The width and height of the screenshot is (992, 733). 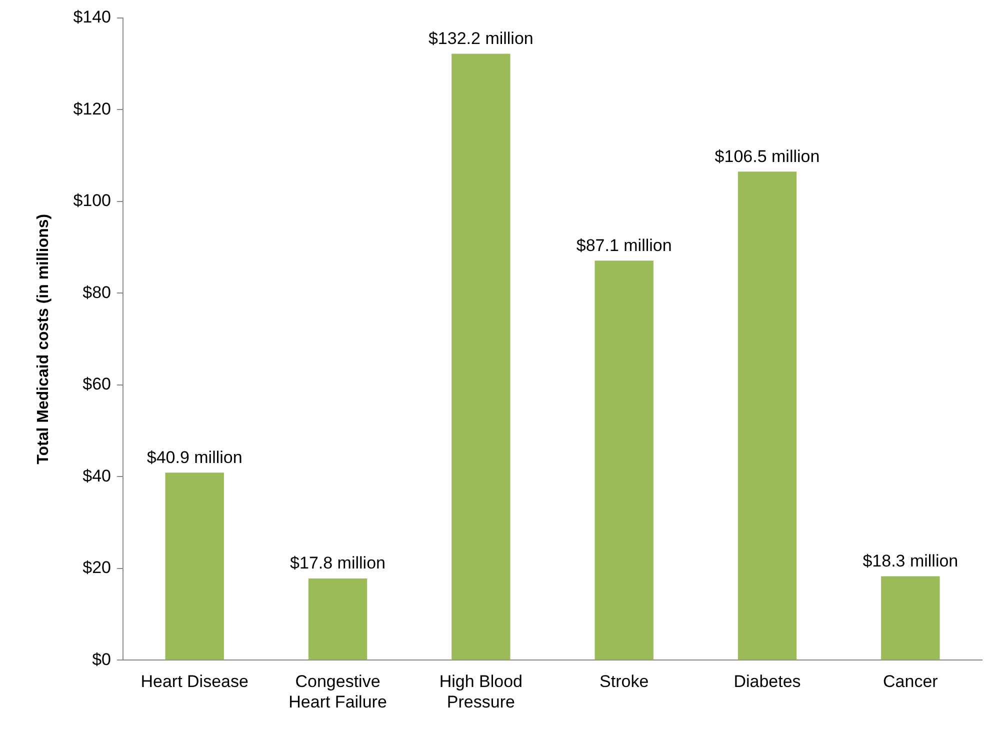 I want to click on x-tick-label: Diabetes, so click(x=767, y=682).